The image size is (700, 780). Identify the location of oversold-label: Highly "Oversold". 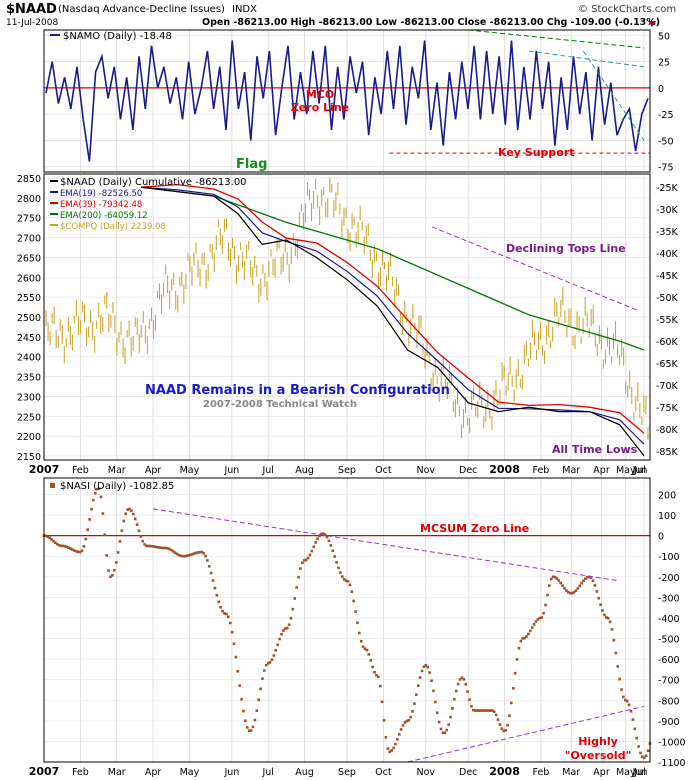
(598, 748).